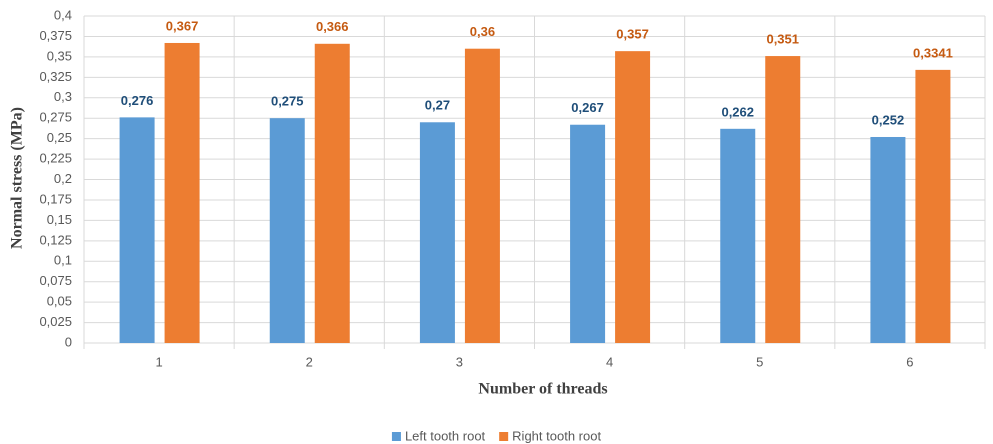 The height and width of the screenshot is (444, 993). What do you see at coordinates (17, 178) in the screenshot?
I see `y-axis-title: Normal stress (MPa)` at bounding box center [17, 178].